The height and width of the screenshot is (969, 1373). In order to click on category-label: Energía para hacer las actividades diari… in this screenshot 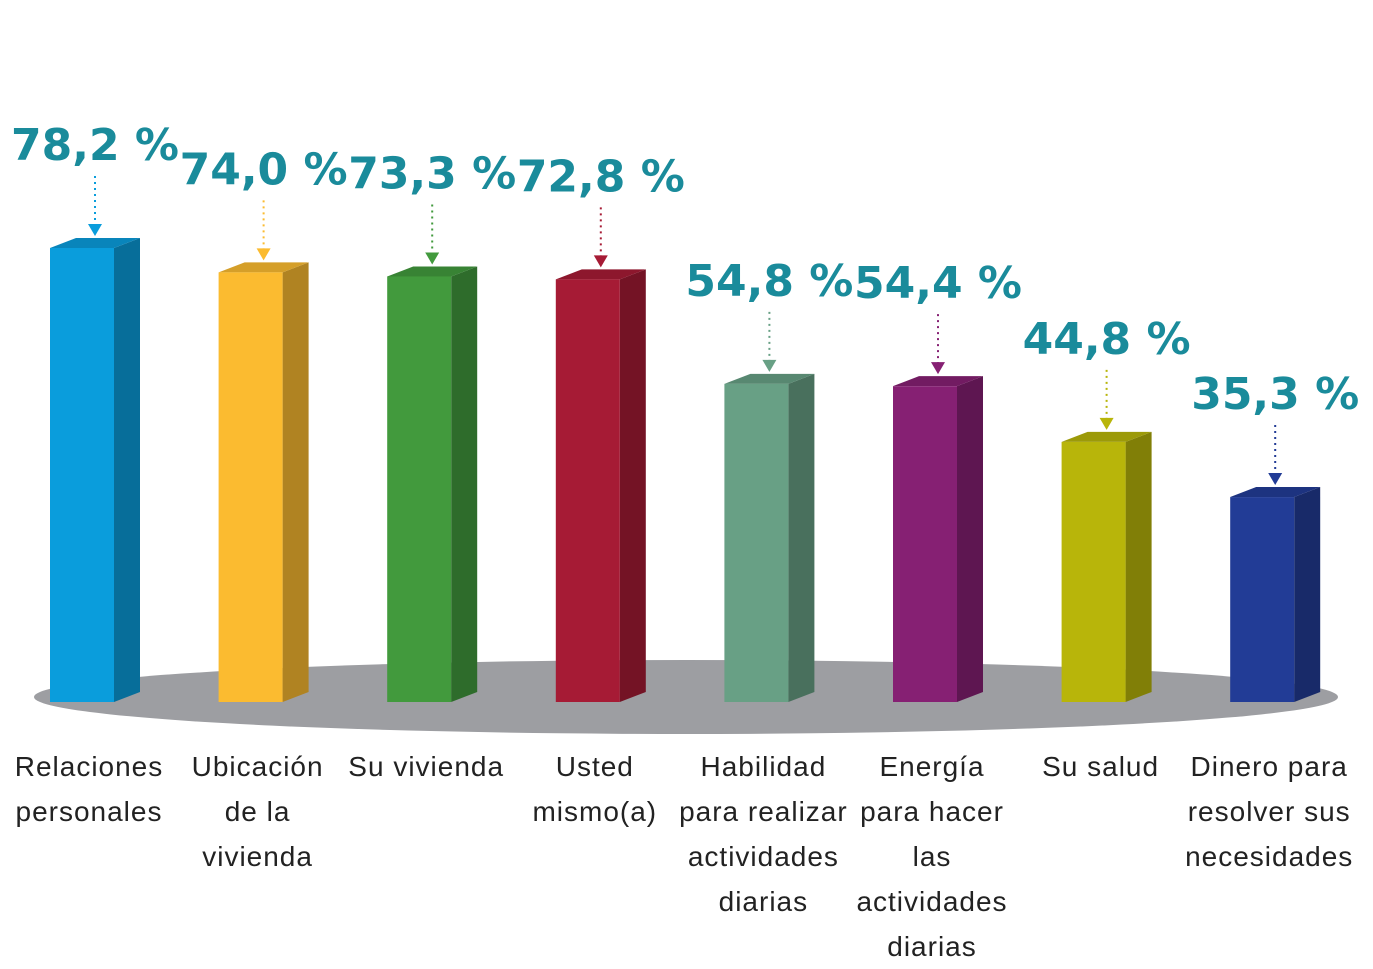, I will do `click(932, 856)`.